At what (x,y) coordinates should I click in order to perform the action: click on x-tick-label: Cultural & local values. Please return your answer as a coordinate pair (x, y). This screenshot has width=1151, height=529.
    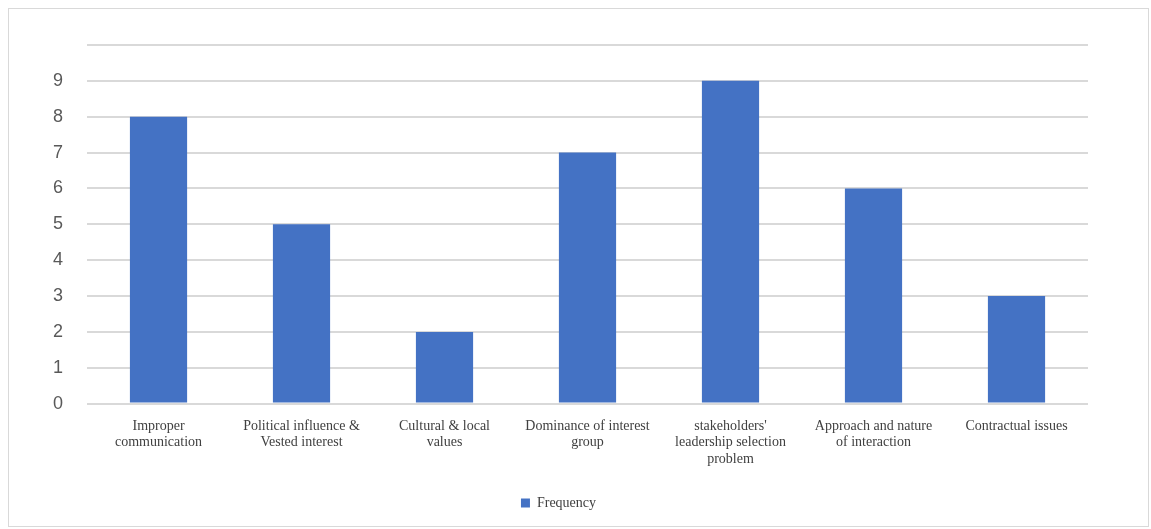
    Looking at the image, I should click on (445, 433).